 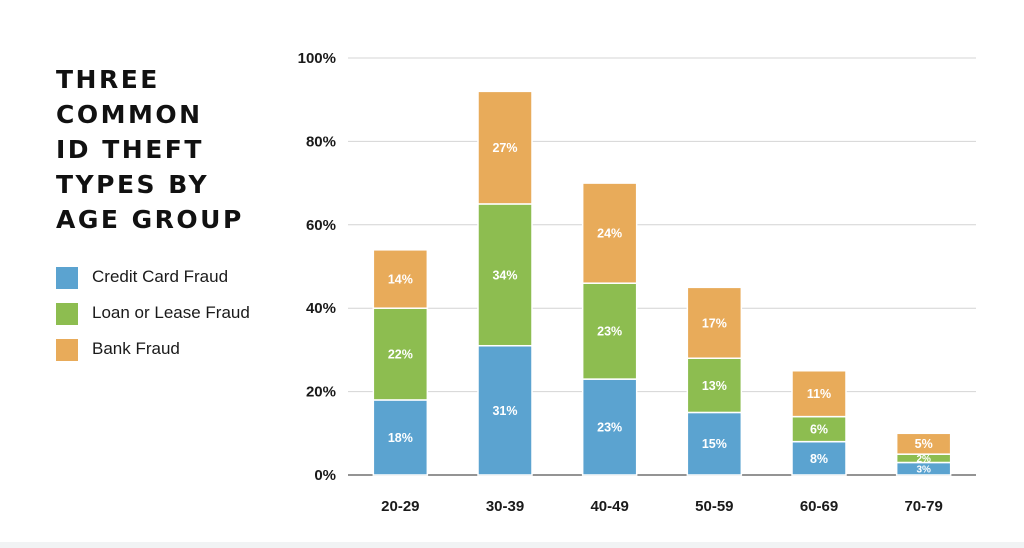 What do you see at coordinates (923, 459) in the screenshot?
I see `data-label: 2%` at bounding box center [923, 459].